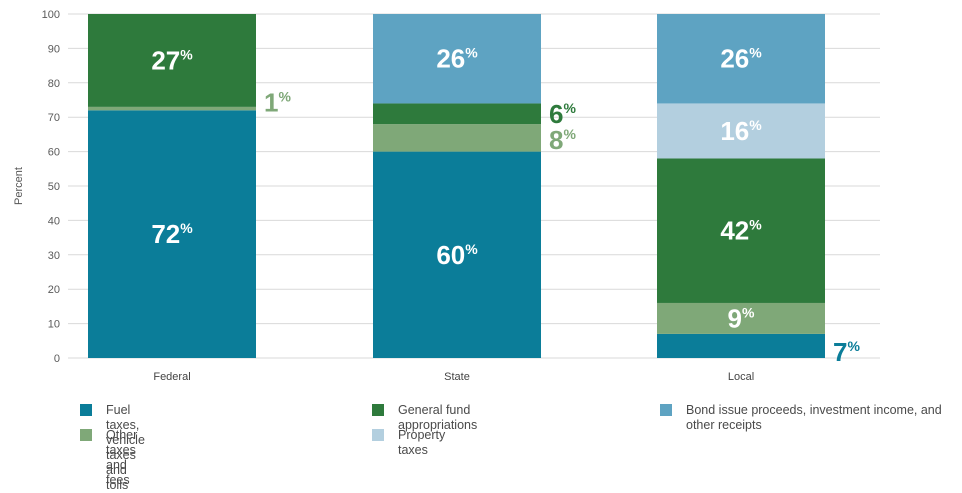  What do you see at coordinates (422, 442) in the screenshot?
I see `legend-label: Property taxes` at bounding box center [422, 442].